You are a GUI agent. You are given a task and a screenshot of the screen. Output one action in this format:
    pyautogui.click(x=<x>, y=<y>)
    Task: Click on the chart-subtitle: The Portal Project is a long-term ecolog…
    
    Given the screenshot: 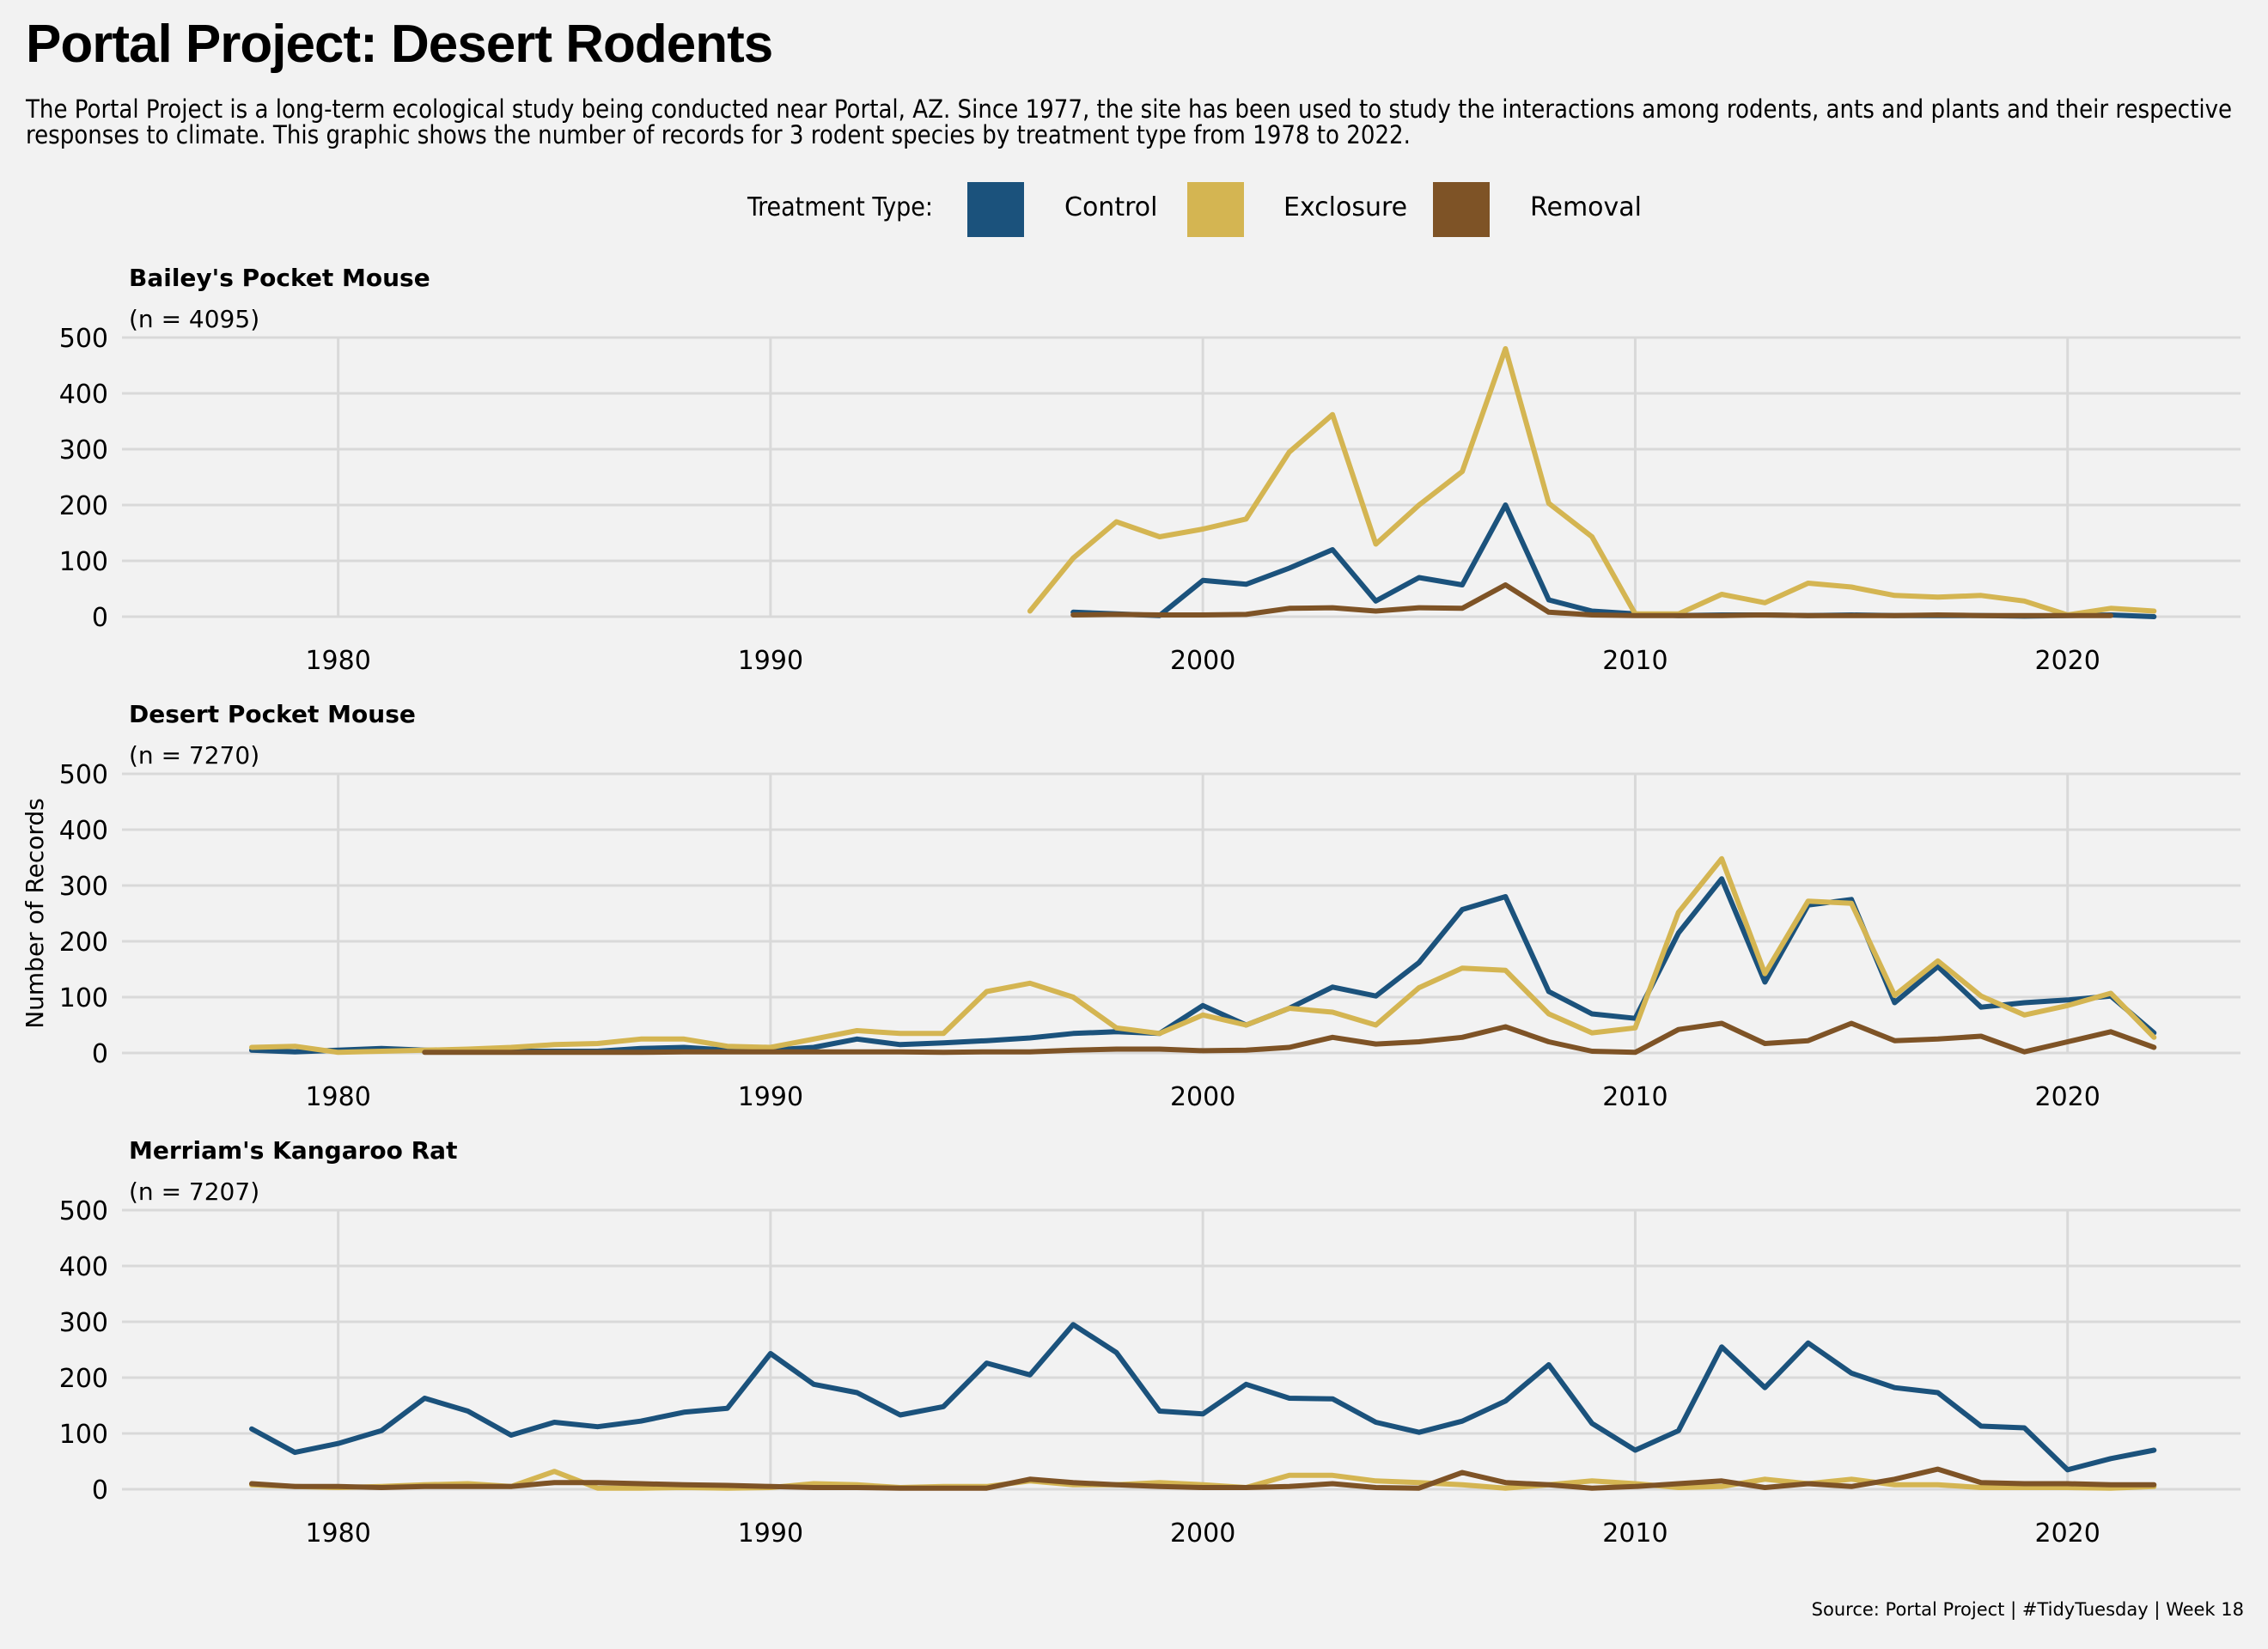 What is the action you would take?
    pyautogui.click(x=1129, y=122)
    